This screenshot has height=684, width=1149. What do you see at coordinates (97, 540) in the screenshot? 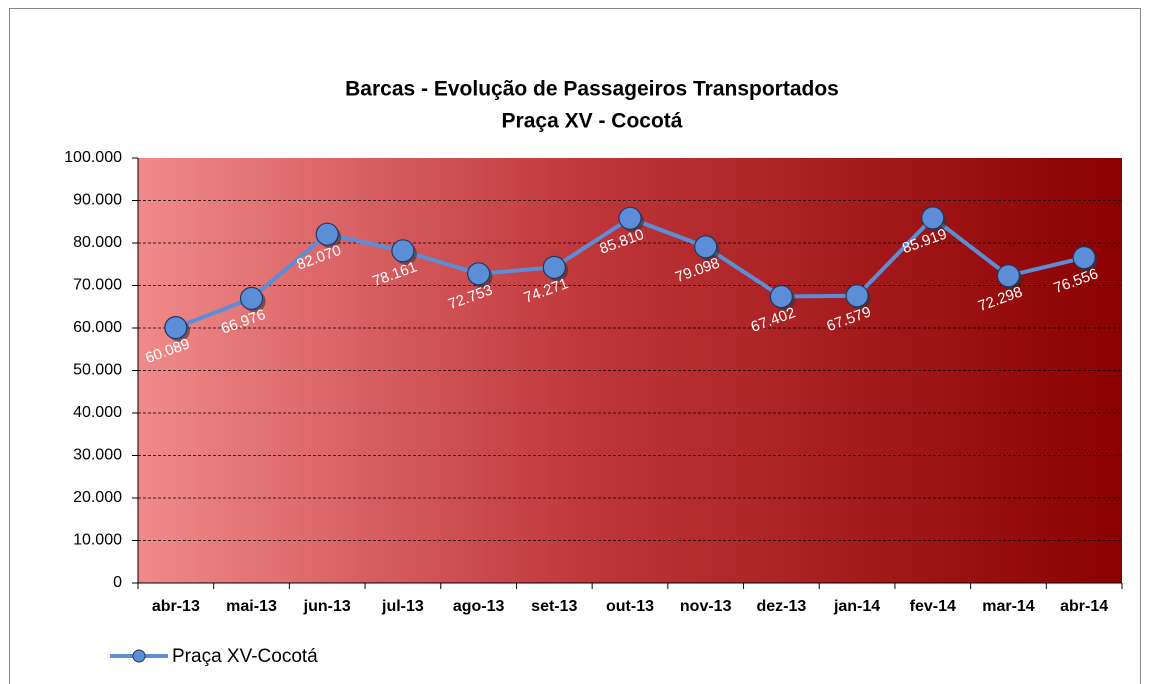
I see `y-tick-label: 10.000` at bounding box center [97, 540].